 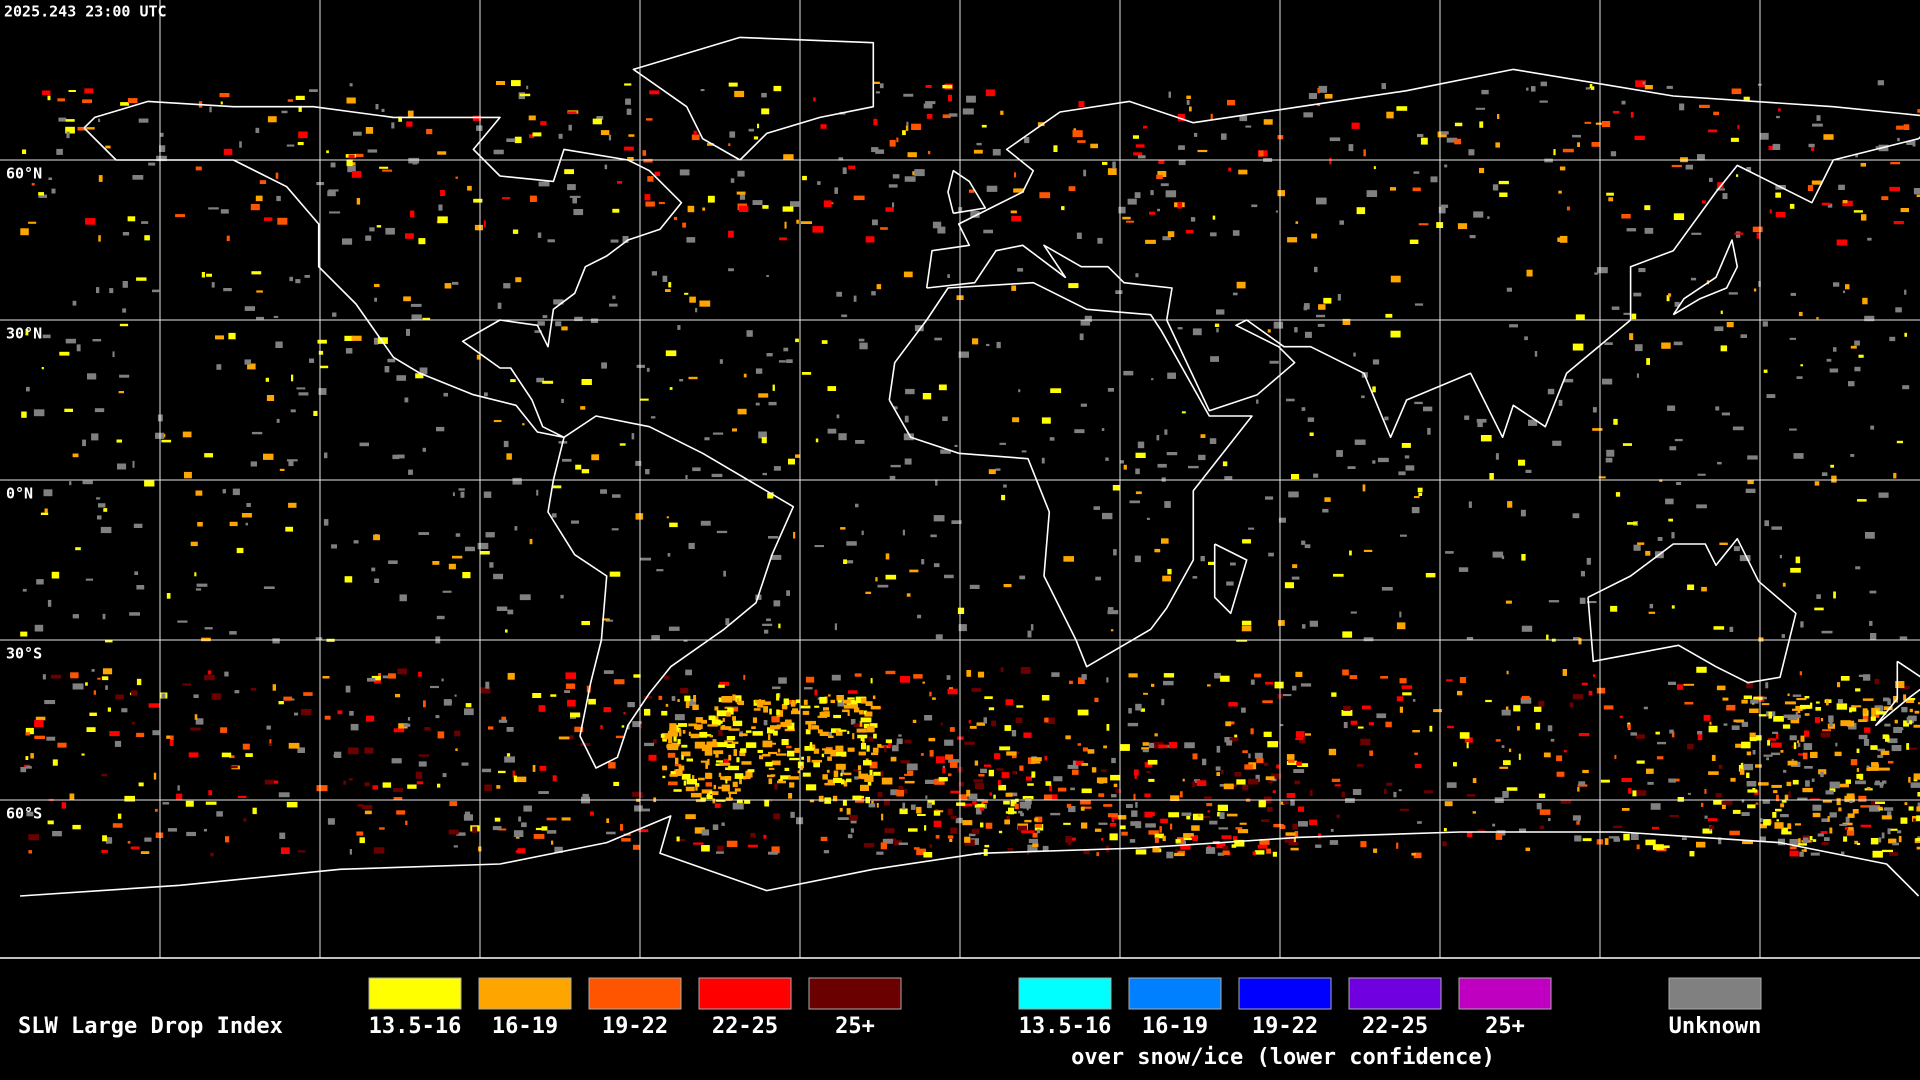 I want to click on coastline, so click(x=1705, y=277).